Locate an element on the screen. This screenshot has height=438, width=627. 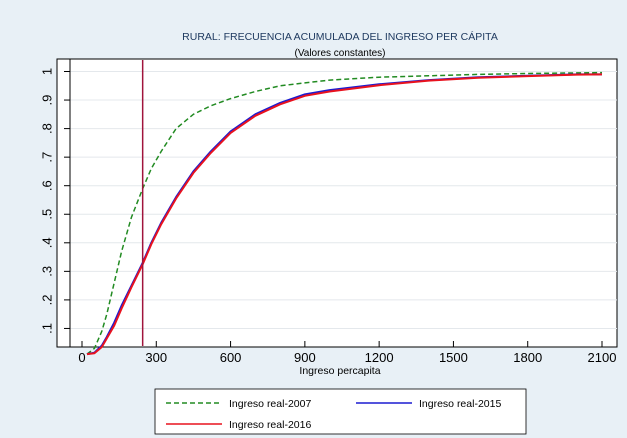
y-tick-label: .3 is located at coordinates (46, 271).